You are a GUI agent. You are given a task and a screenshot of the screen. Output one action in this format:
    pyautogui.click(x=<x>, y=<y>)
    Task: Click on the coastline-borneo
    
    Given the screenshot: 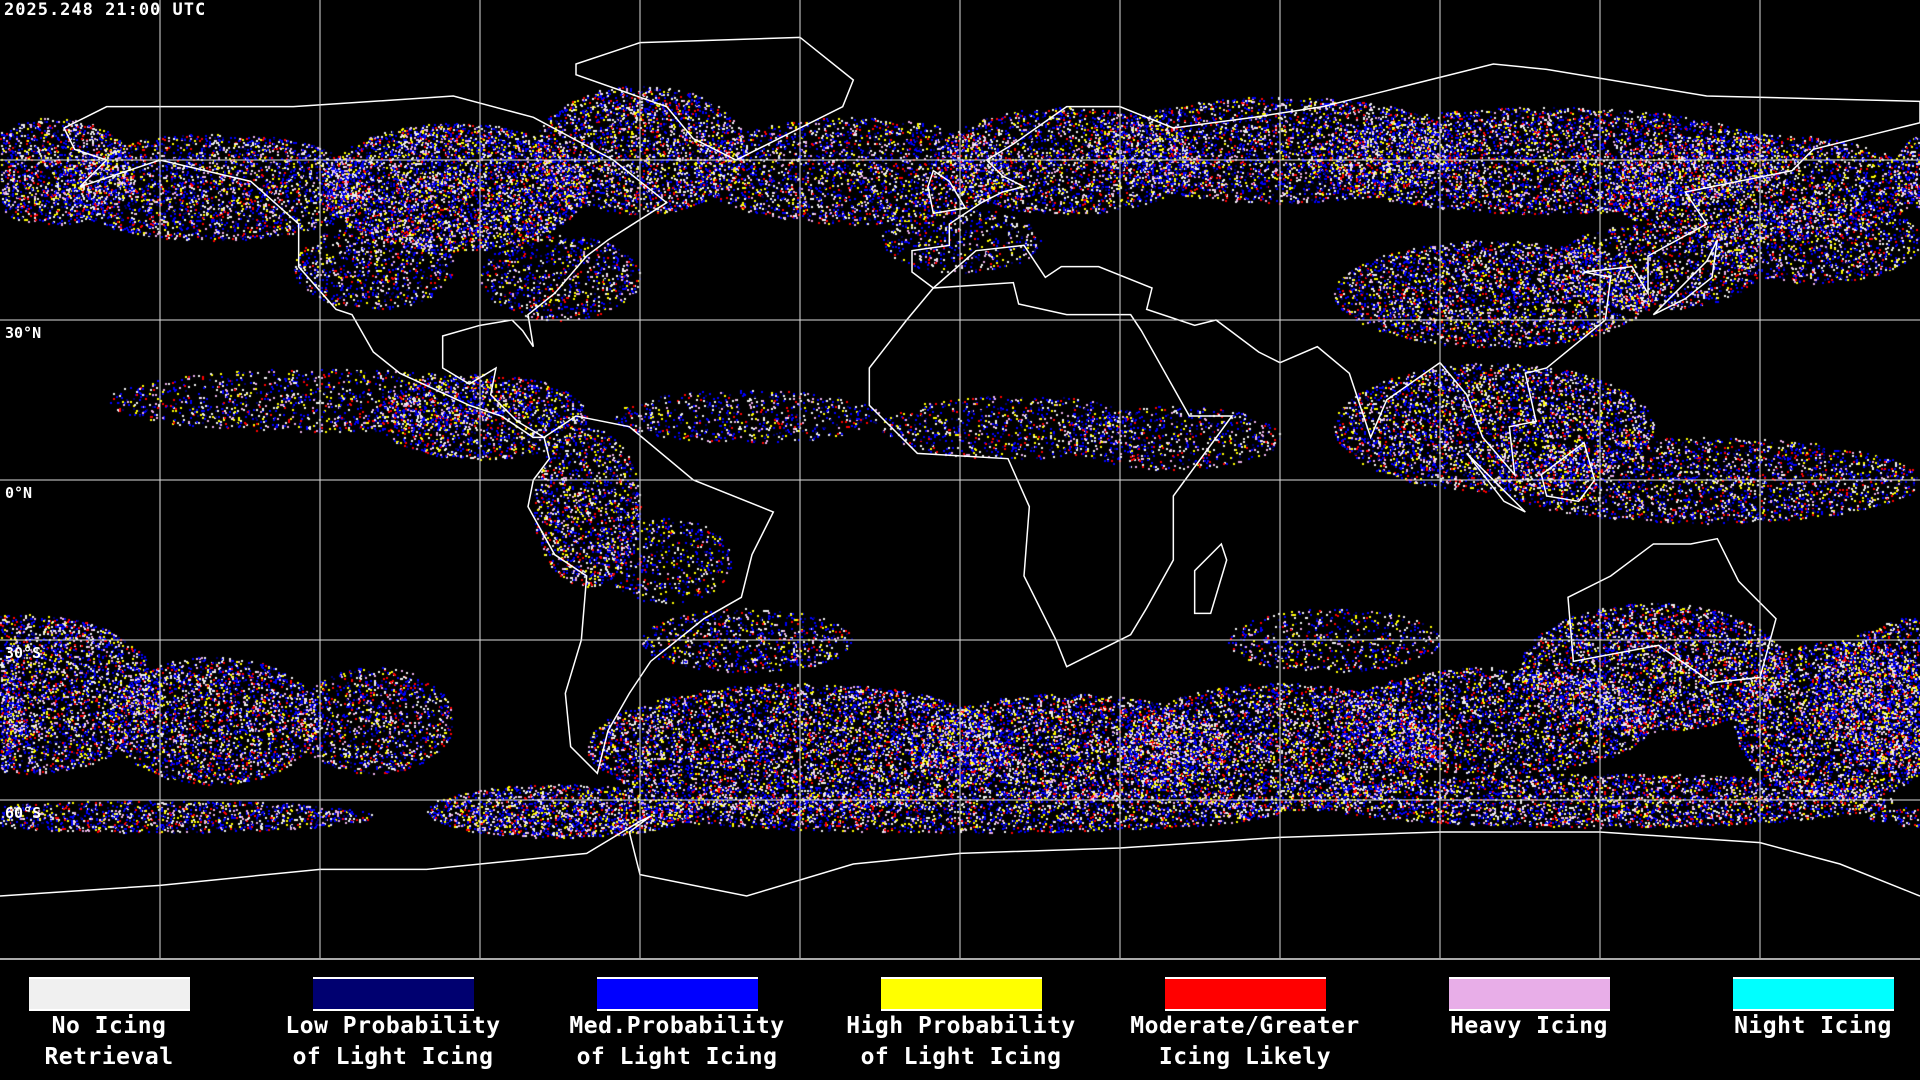 What is the action you would take?
    pyautogui.click(x=1568, y=472)
    